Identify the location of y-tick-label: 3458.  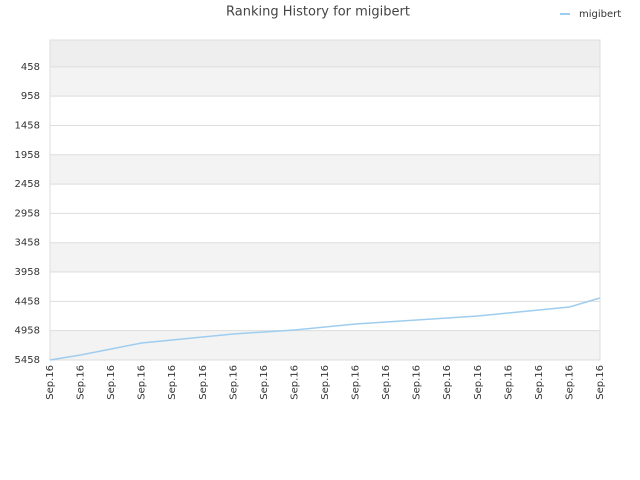
(27, 243).